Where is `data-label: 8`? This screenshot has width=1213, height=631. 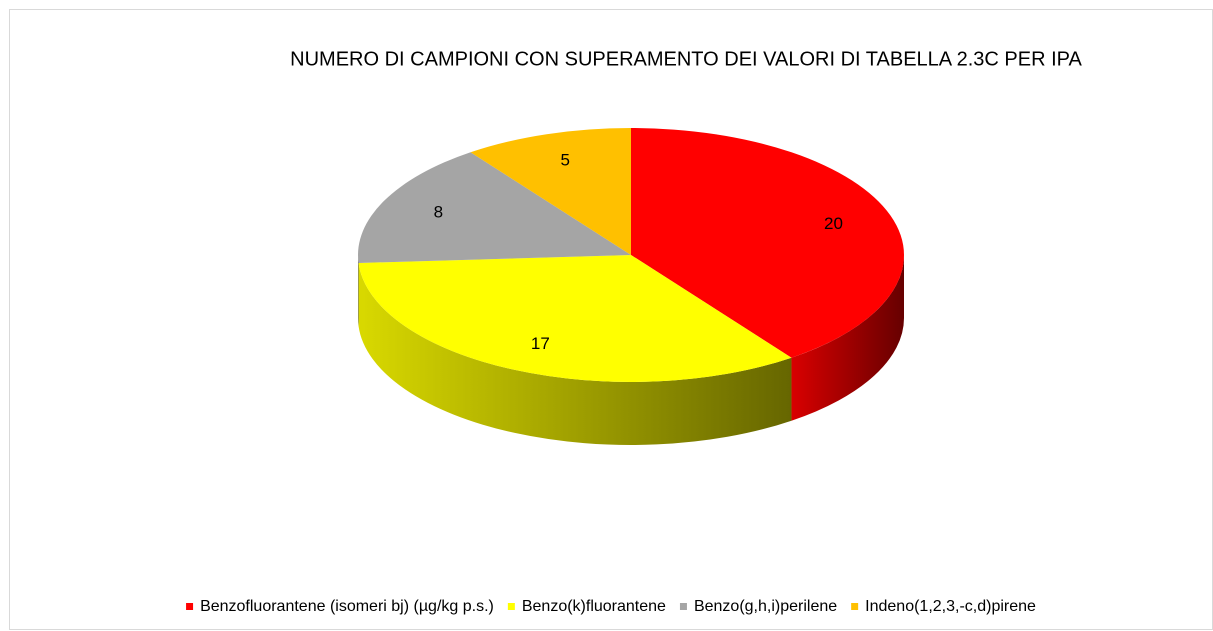 data-label: 8 is located at coordinates (438, 211).